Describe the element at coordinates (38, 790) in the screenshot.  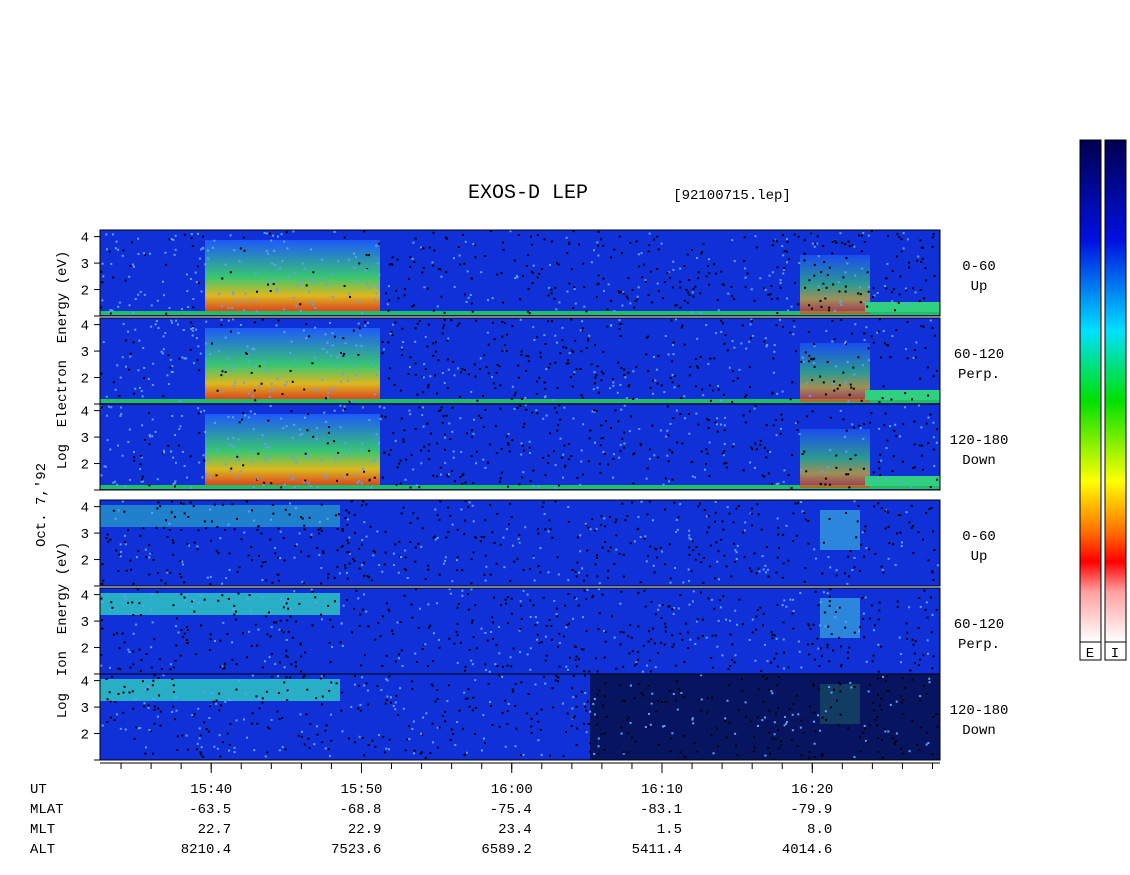
I see `footer-label: UT` at that location.